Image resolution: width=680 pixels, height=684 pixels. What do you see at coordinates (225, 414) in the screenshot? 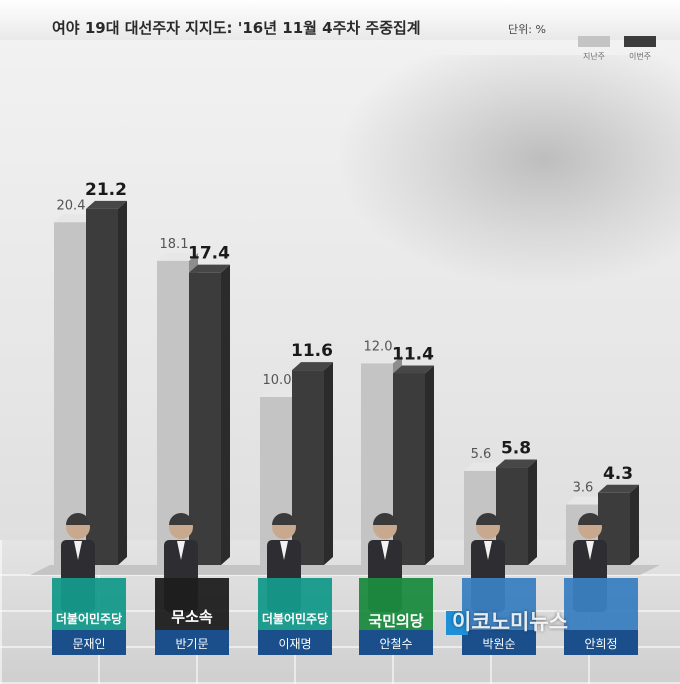
I see `bar-current-1-side` at bounding box center [225, 414].